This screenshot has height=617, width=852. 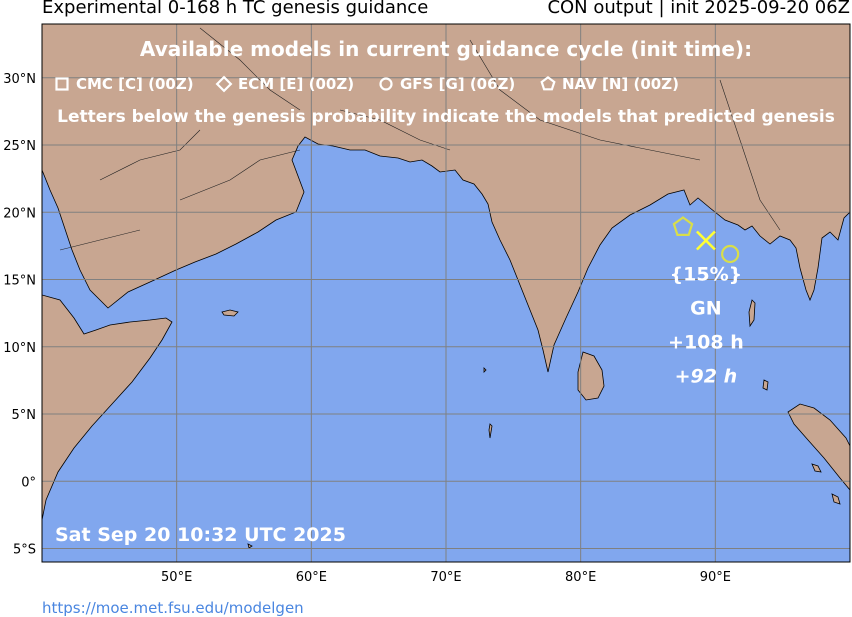 I want to click on lon-tick-label: 60°E, so click(x=311, y=577).